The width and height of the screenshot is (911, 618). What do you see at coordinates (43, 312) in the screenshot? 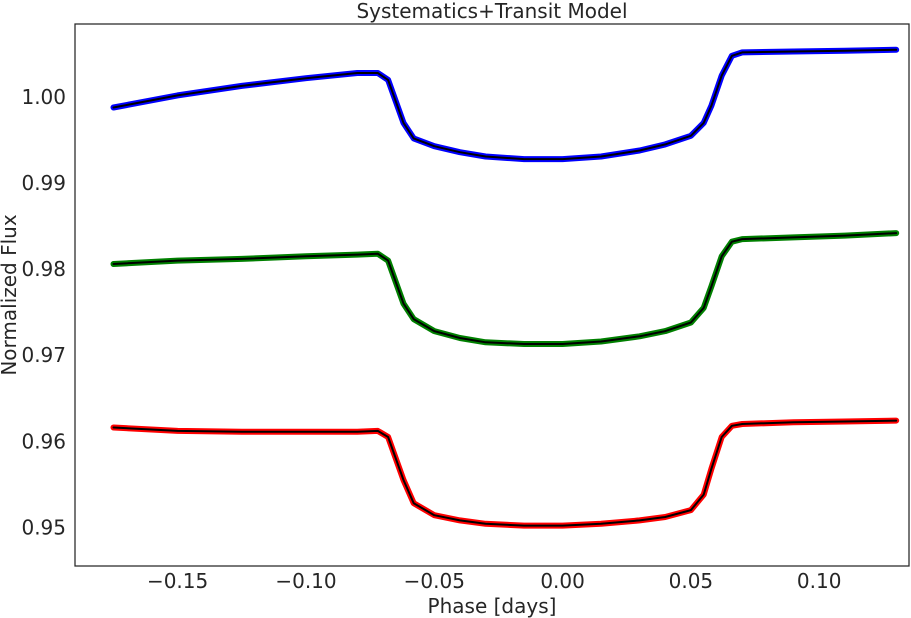
I see `y-tick-labels: 0.95 0.96 0.97 0.98 0.99 1.00` at bounding box center [43, 312].